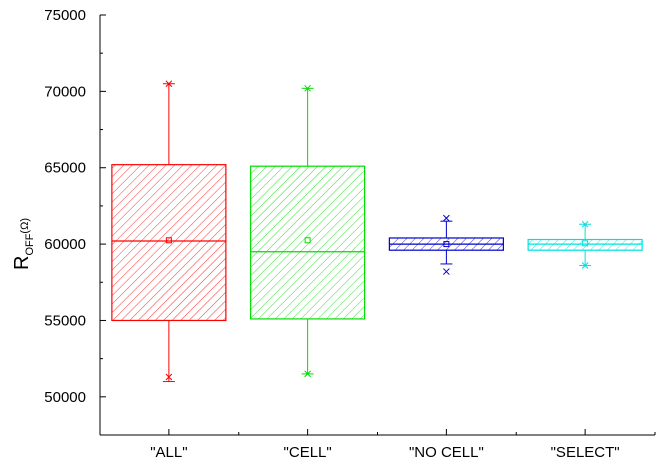 This screenshot has width=658, height=469. I want to click on y-axis-label: ROFF(Ω), so click(23, 244).